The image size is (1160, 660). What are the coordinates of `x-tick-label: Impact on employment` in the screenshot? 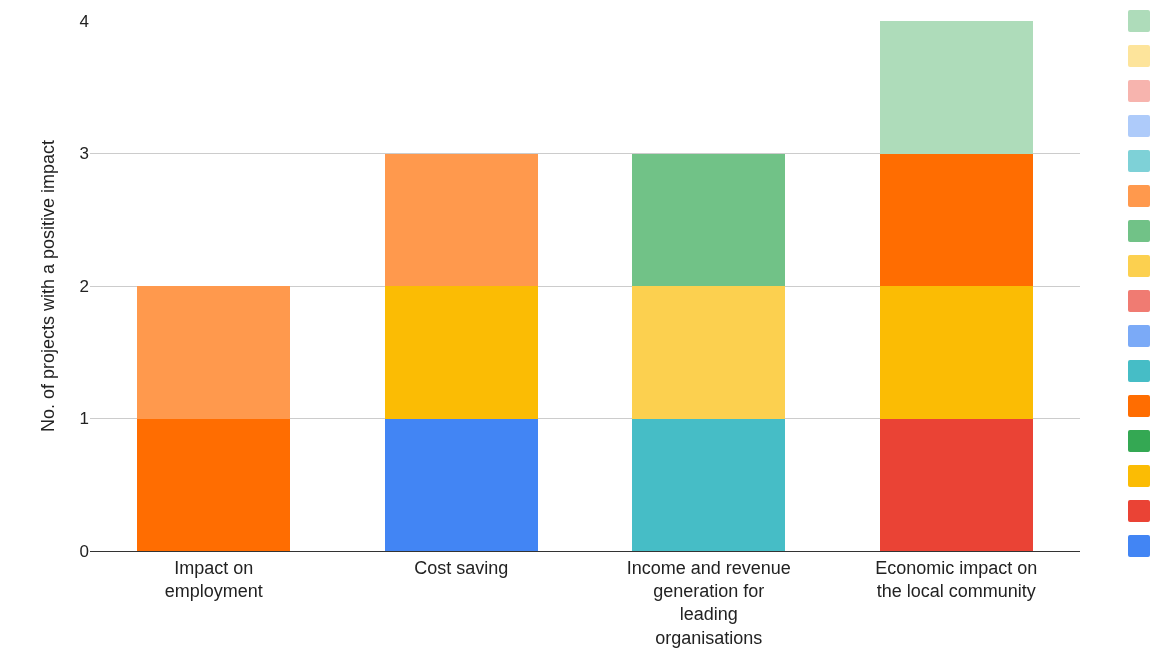 It's located at (213, 579).